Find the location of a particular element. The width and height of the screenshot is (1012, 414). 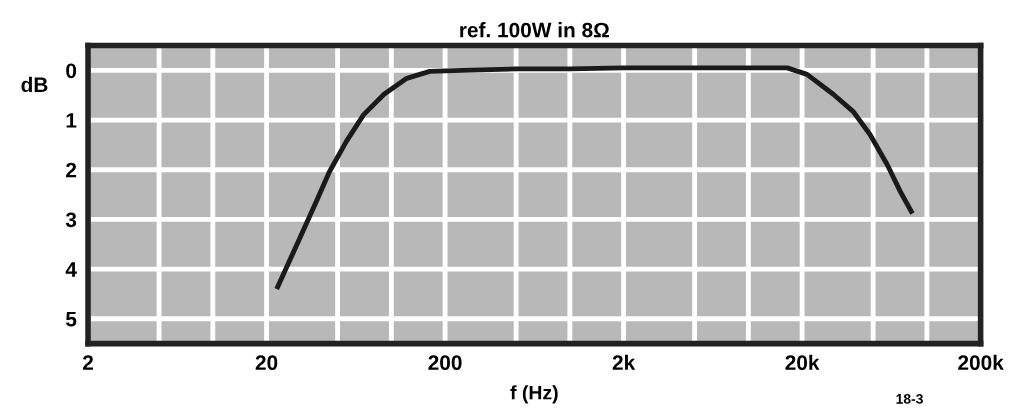

y-tick-label: 1 is located at coordinates (71, 120).